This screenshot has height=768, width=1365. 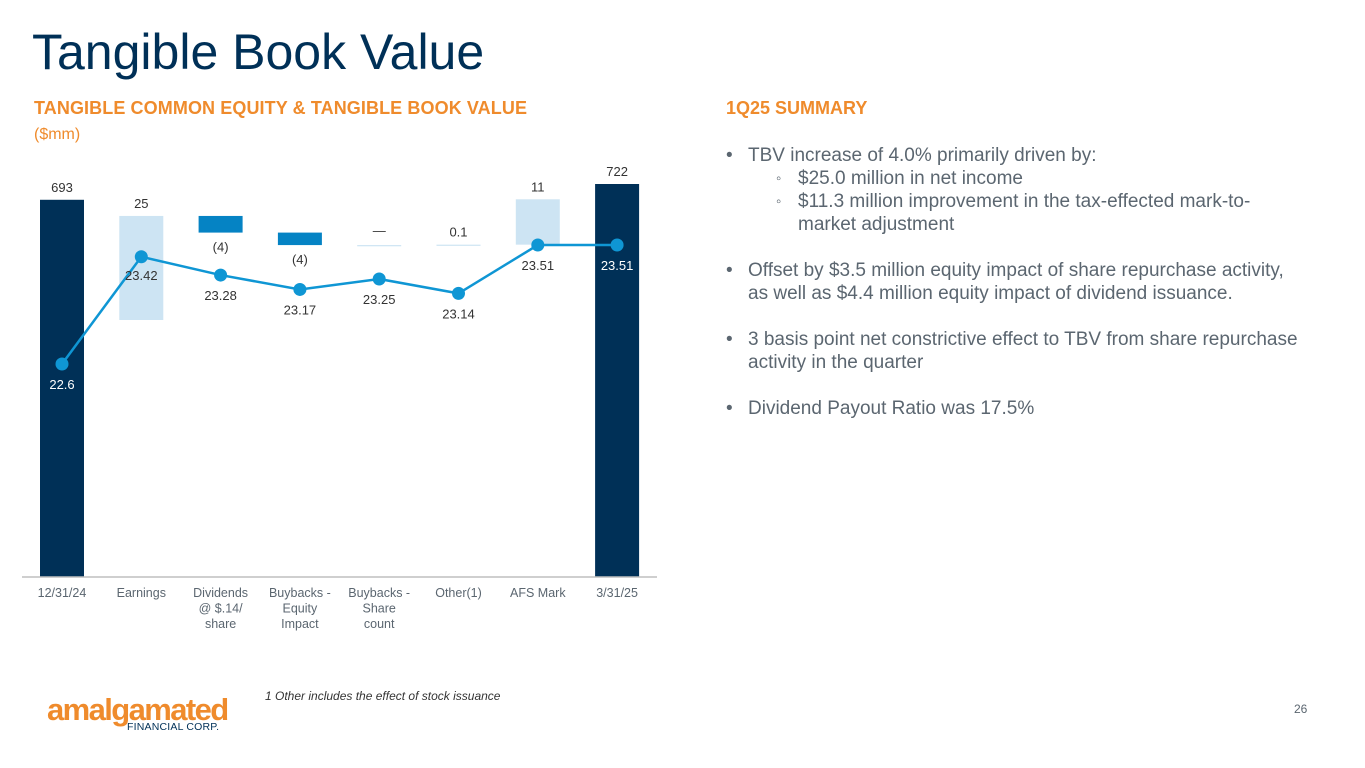 What do you see at coordinates (299, 239) in the screenshot?
I see `bar-buybacks-equity-impact` at bounding box center [299, 239].